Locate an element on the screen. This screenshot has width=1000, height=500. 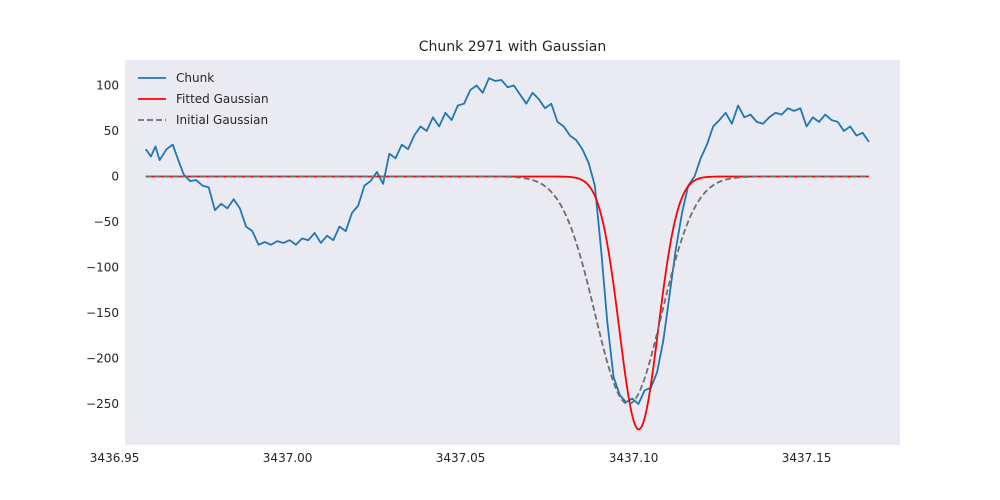
legend: Chunk Fitted Gaussian Initial Gaussian is located at coordinates (203, 99).